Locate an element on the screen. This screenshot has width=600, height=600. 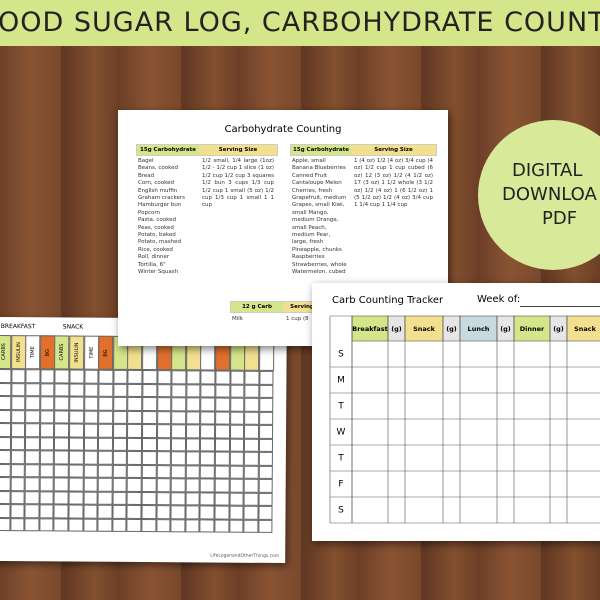
meal-label: BREAKFAST is located at coordinates (18, 327).